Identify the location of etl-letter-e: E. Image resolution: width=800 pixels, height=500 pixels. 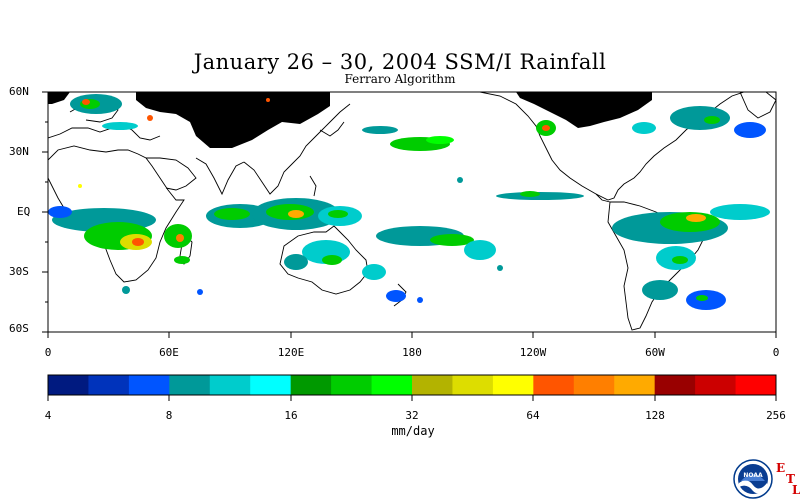
(781, 468).